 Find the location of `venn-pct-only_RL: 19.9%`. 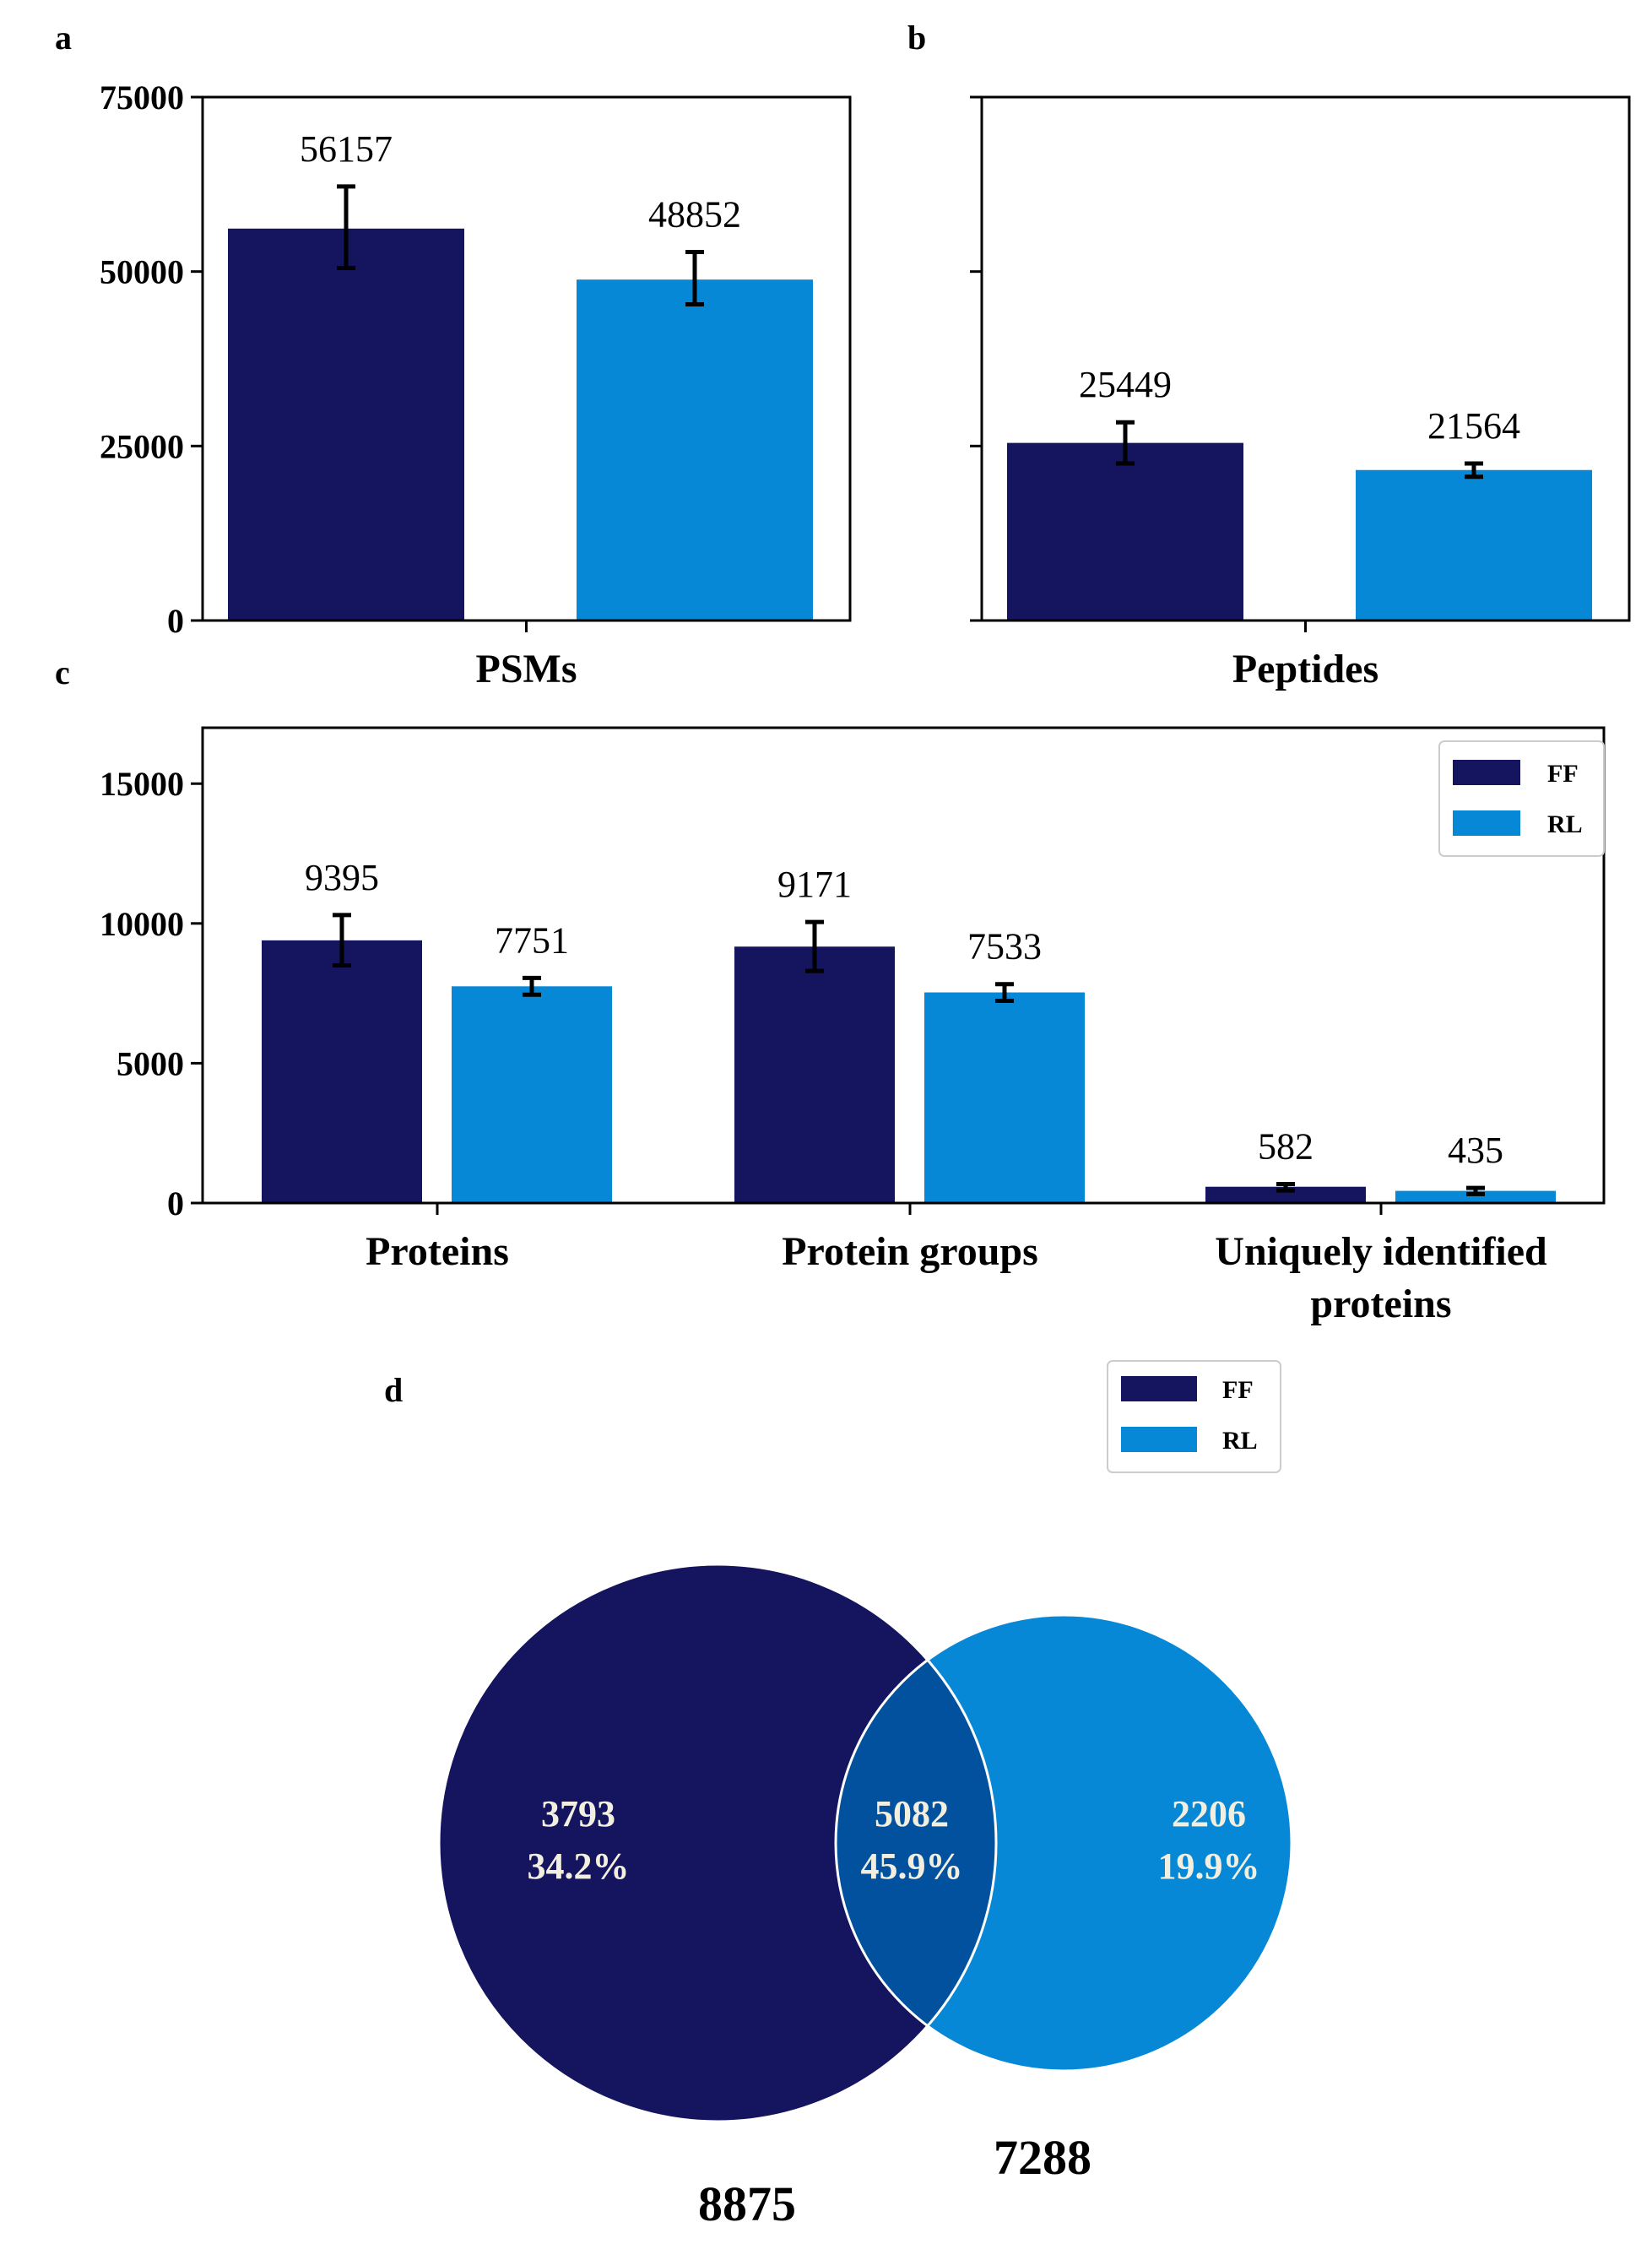

venn-pct-only_RL: 19.9% is located at coordinates (1209, 1866).